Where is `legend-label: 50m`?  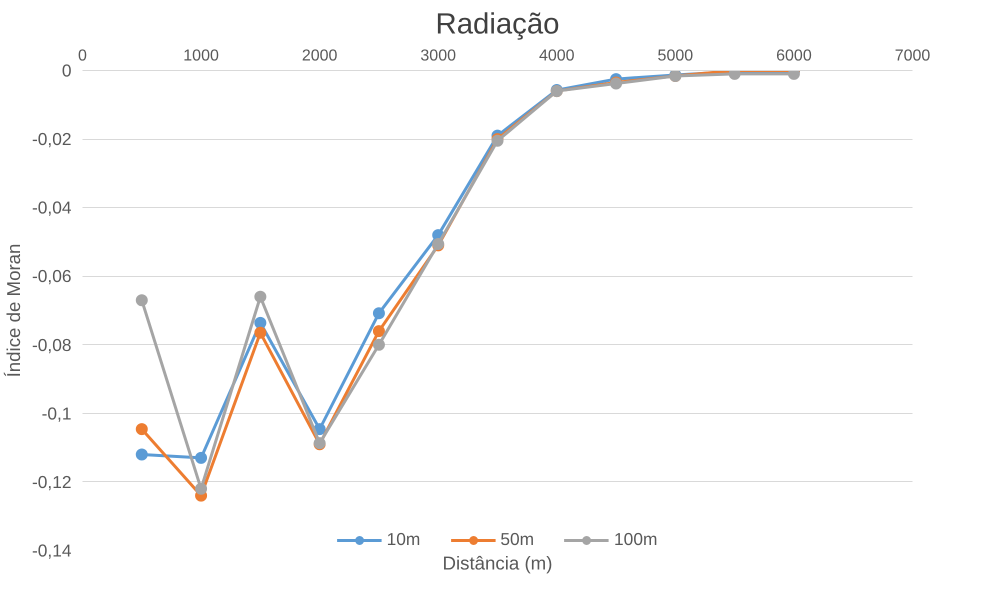
legend-label: 50m is located at coordinates (517, 539).